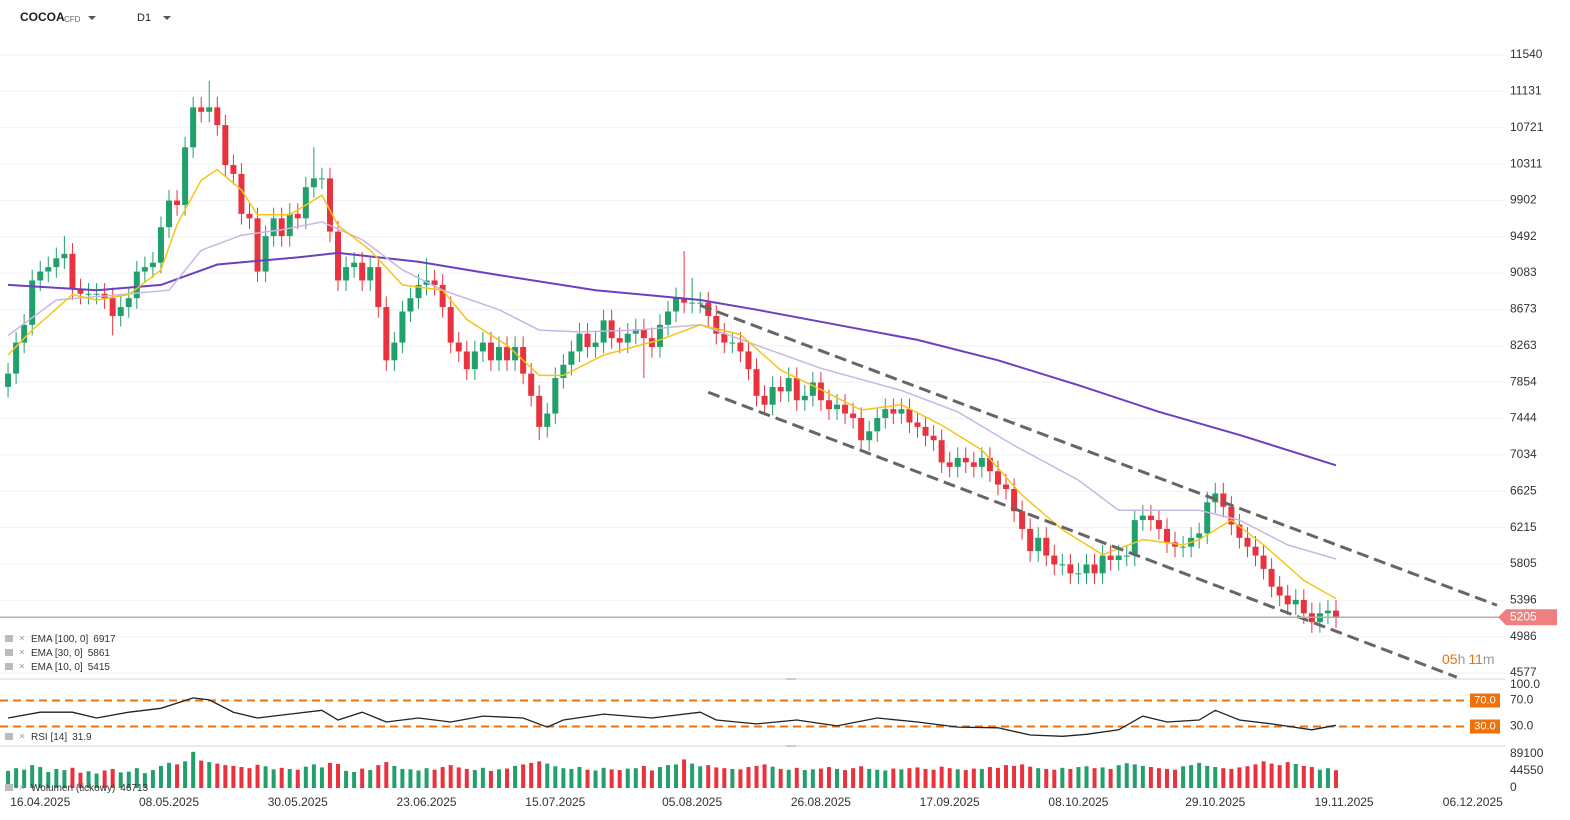  Describe the element at coordinates (82, 737) in the screenshot. I see `legend-text: 31.9` at that location.